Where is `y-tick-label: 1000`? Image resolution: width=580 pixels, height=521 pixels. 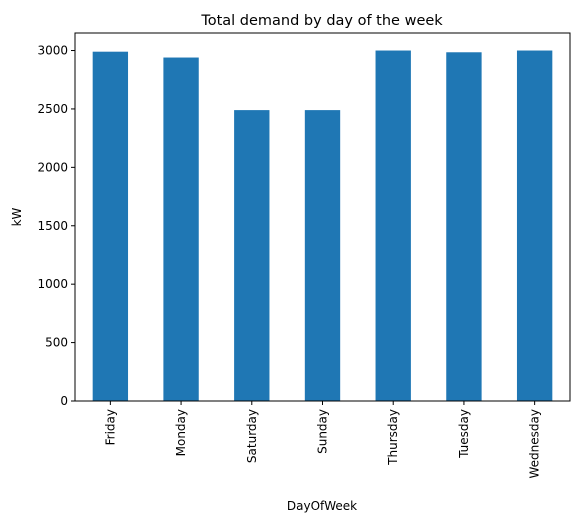 y-tick-label: 1000 is located at coordinates (52, 284).